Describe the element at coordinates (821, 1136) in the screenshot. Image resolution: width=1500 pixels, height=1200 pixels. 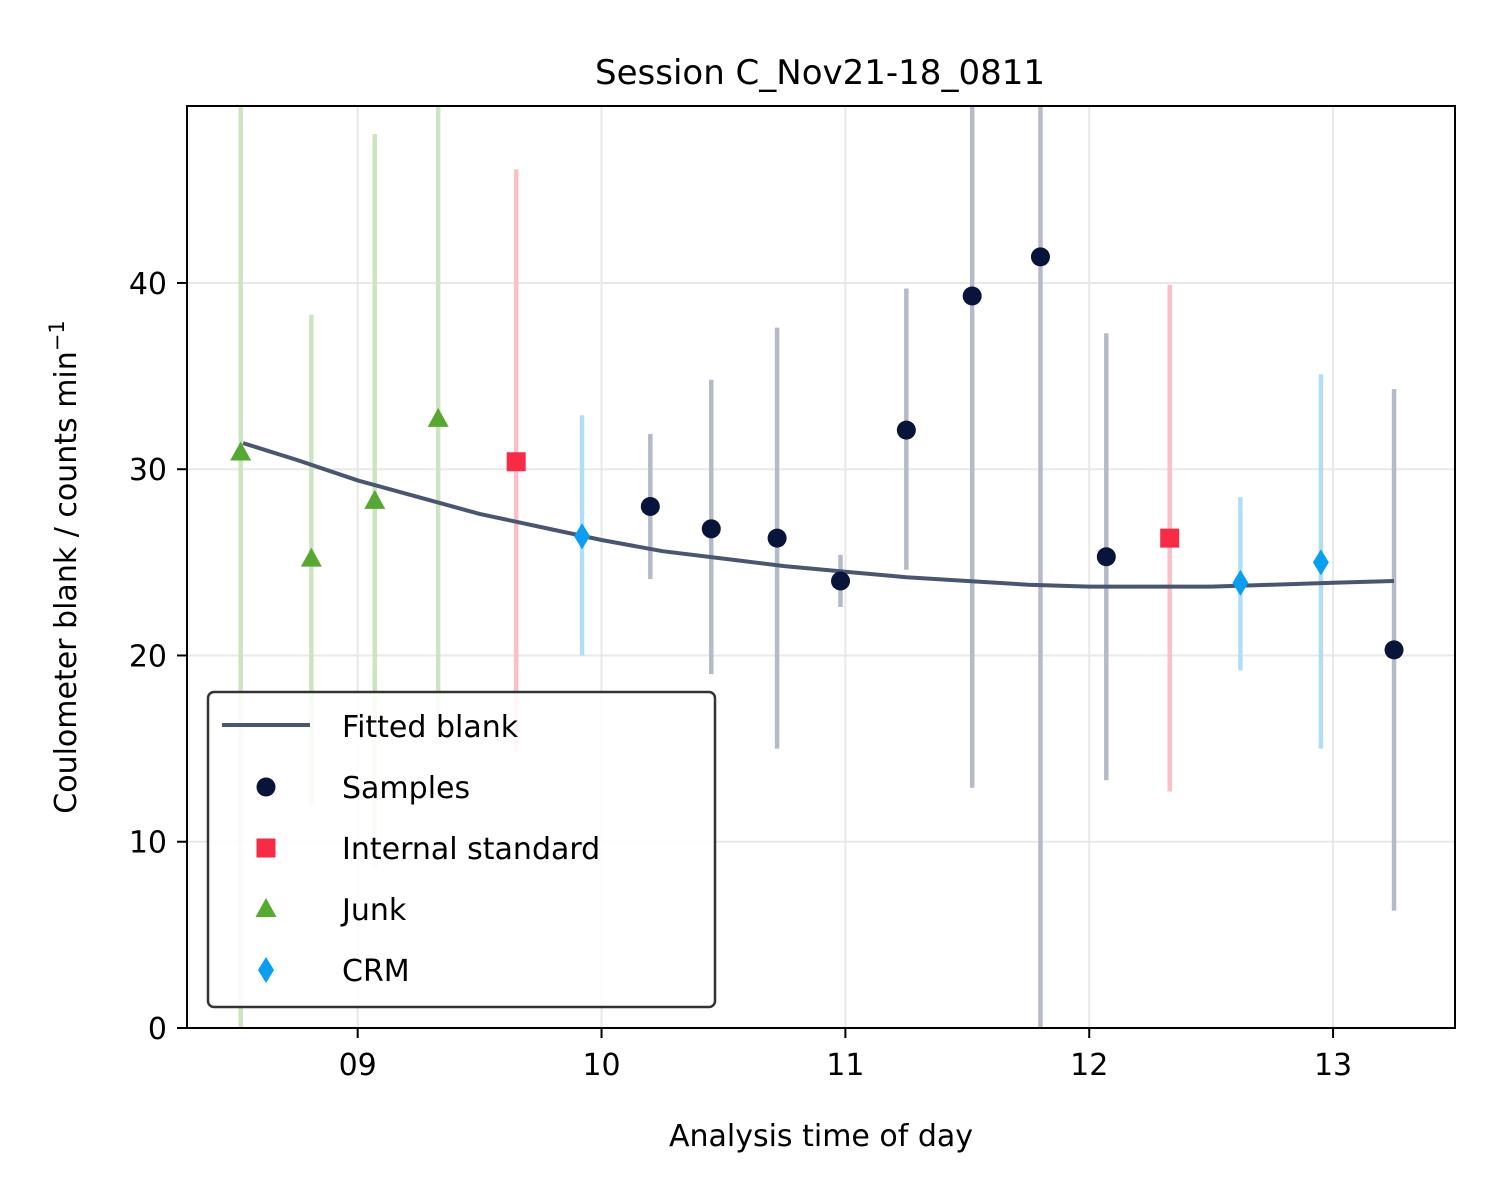
I see `x-axis-label: Analysis time of day` at that location.